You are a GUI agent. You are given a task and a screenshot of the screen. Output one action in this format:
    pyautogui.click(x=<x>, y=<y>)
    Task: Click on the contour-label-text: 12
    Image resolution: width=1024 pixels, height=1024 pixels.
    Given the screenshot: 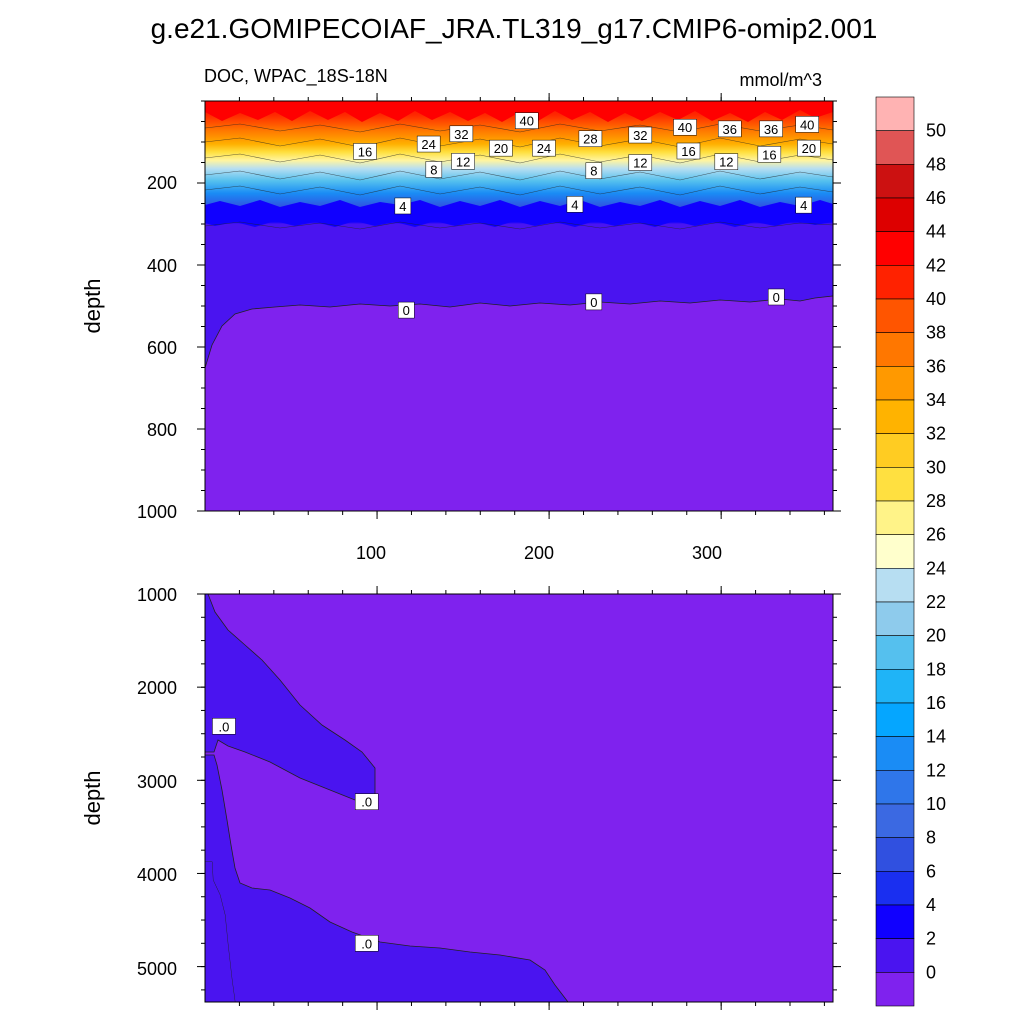 What is the action you would take?
    pyautogui.click(x=640, y=163)
    